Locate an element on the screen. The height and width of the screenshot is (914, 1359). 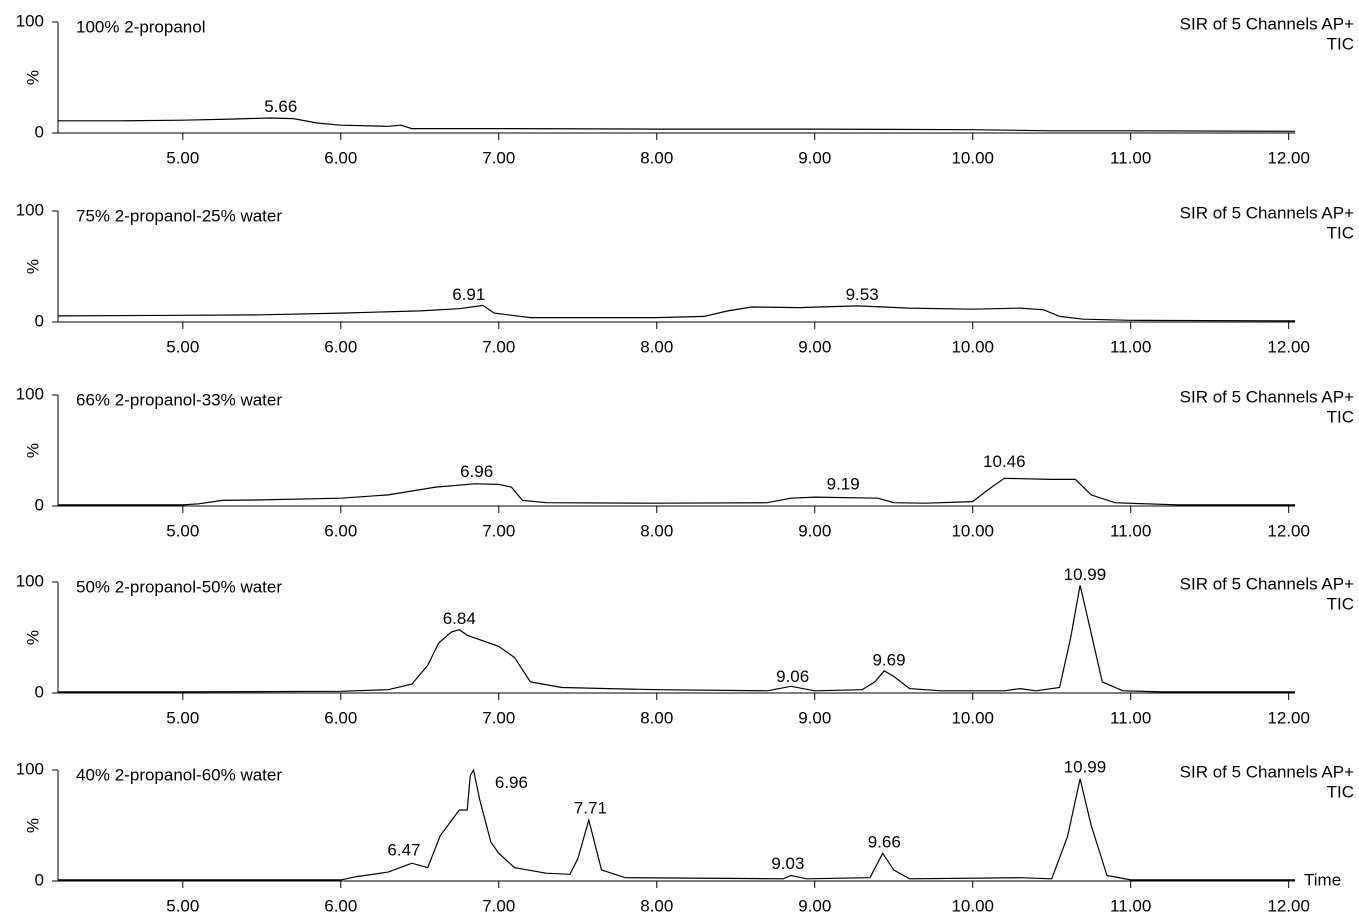
peak-label: 9.69 is located at coordinates (888, 659).